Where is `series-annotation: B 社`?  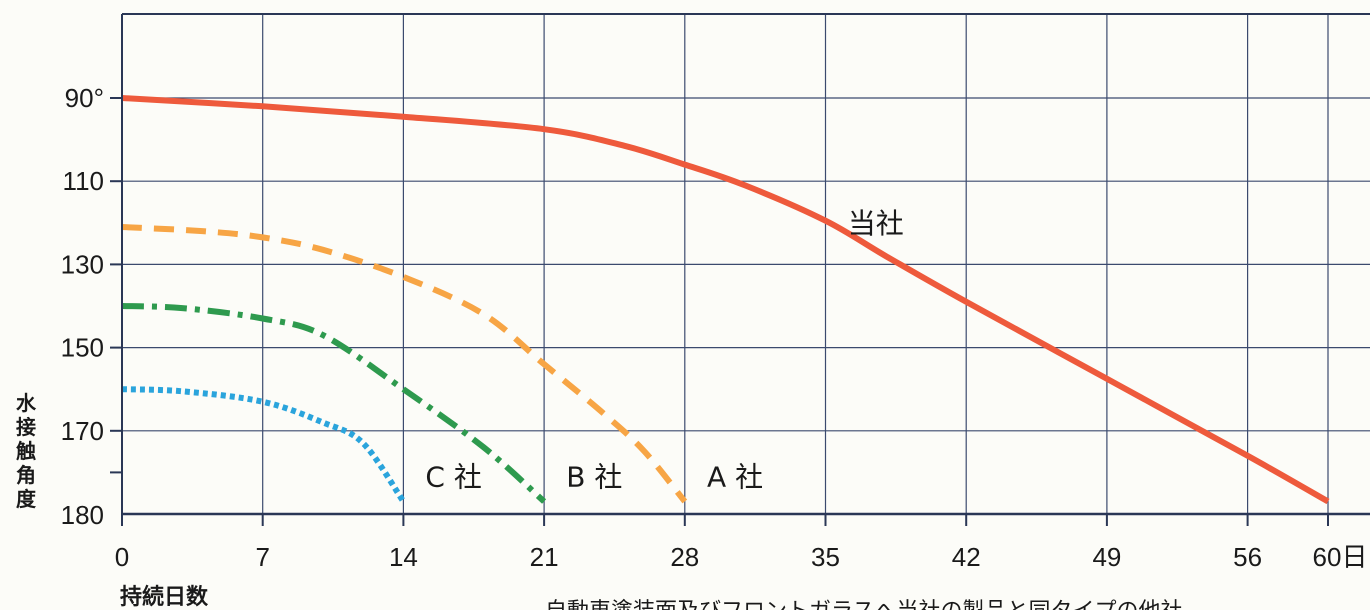 series-annotation: B 社 is located at coordinates (594, 477).